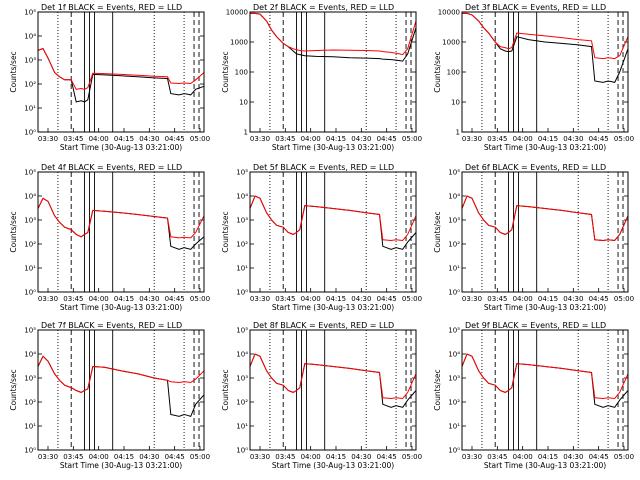 This screenshot has width=640, height=480. What do you see at coordinates (243, 103) in the screenshot?
I see `y-tick-label: 10` at bounding box center [243, 103].